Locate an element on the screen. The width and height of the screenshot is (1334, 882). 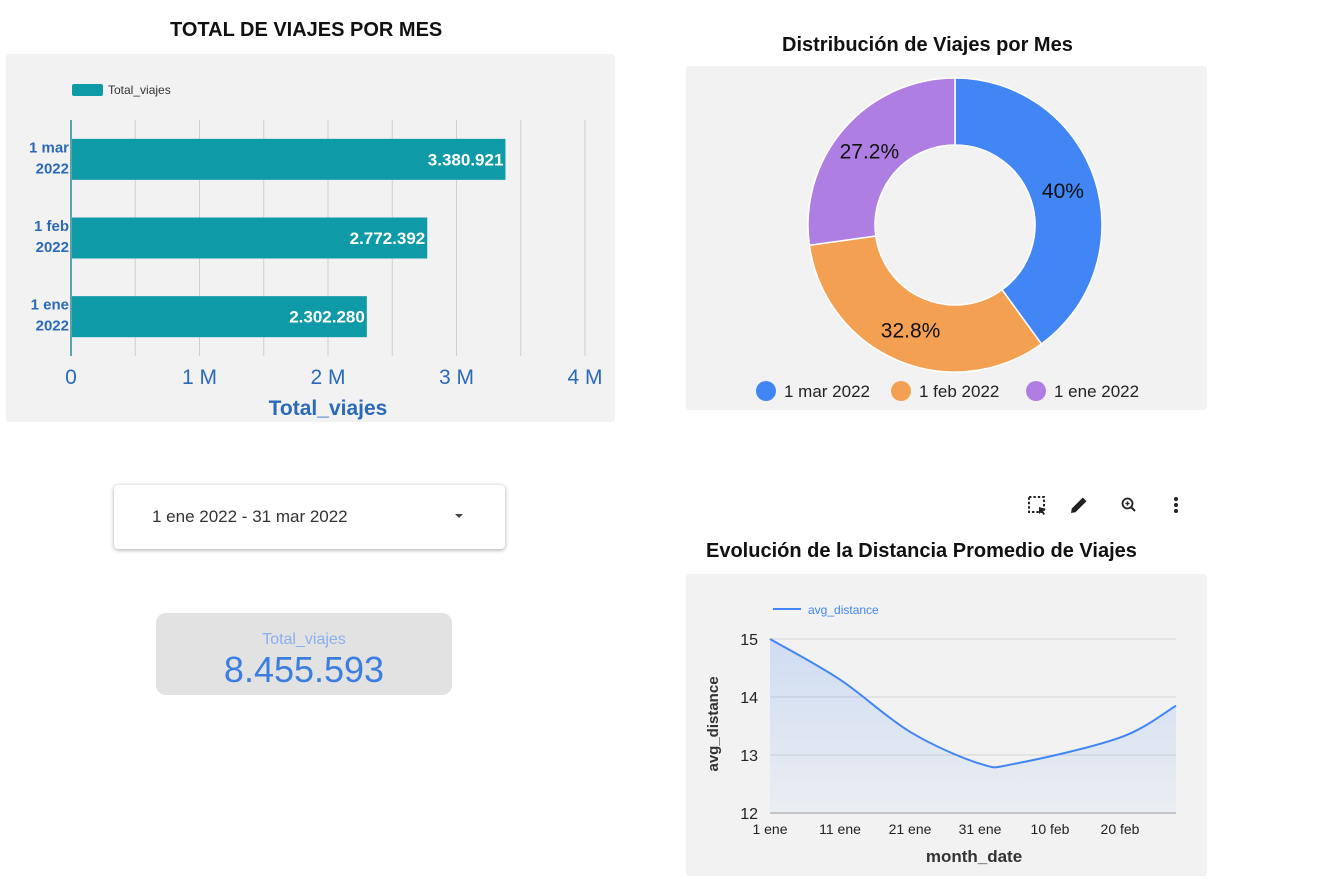
donut-chart-title: Distribución de Viajes por Mes is located at coordinates (927, 45).